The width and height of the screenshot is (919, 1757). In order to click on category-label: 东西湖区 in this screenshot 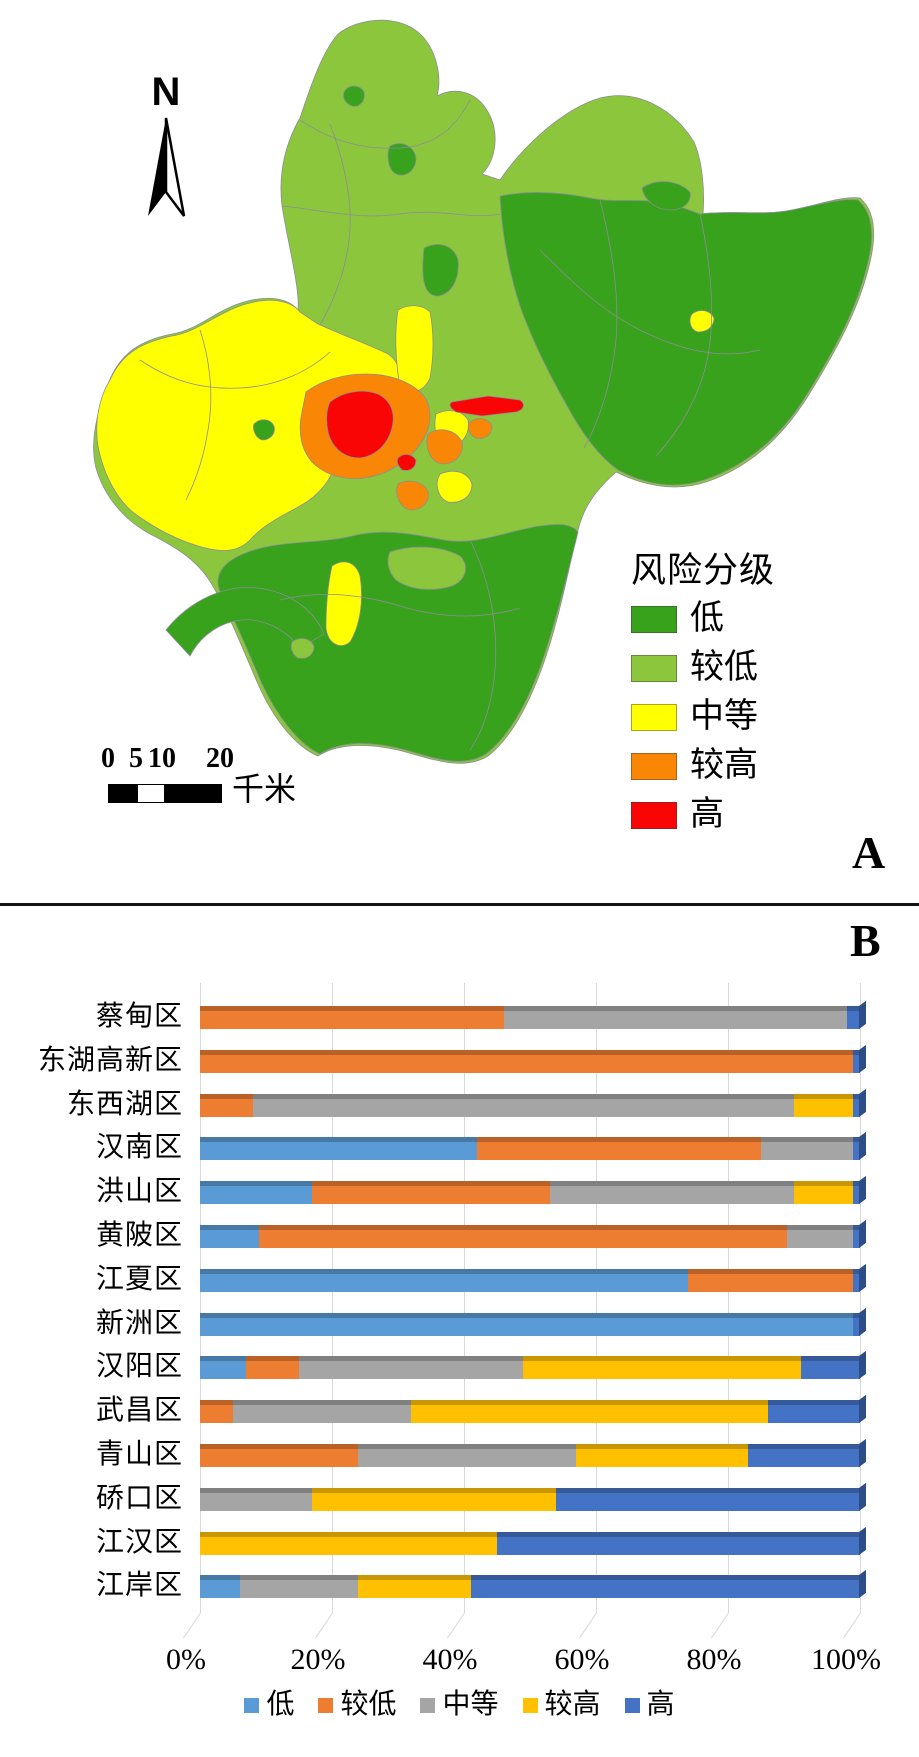, I will do `click(124, 1104)`.